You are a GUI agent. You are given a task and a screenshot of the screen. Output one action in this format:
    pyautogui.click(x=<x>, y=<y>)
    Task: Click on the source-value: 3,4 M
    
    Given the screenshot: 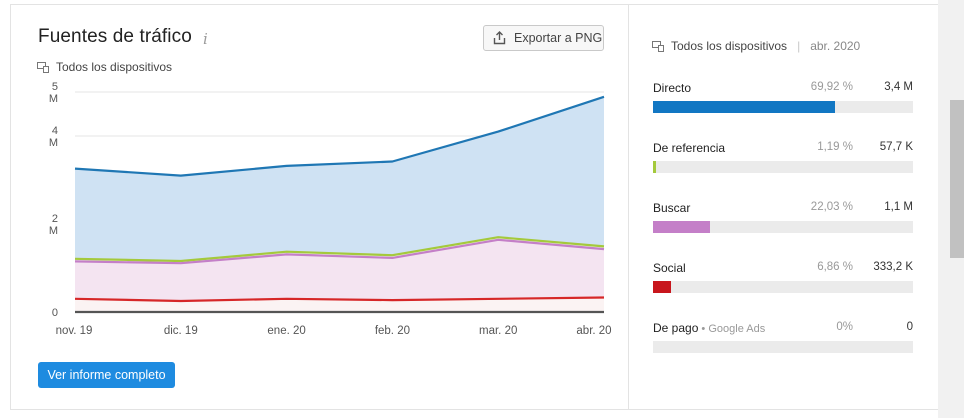 What is the action you would take?
    pyautogui.click(x=898, y=87)
    